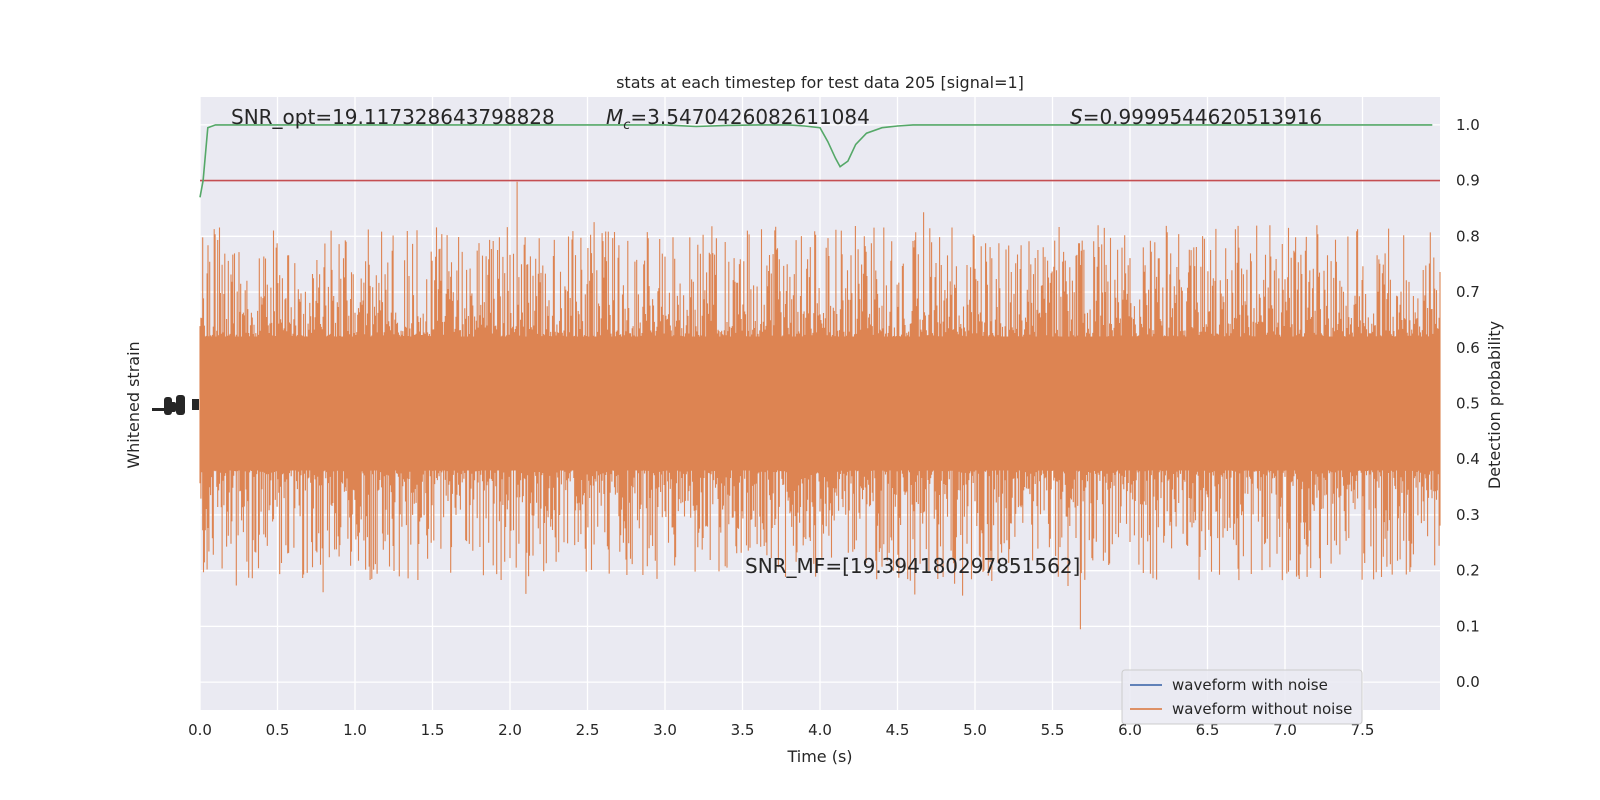 The width and height of the screenshot is (1600, 800). What do you see at coordinates (898, 730) in the screenshot?
I see `x-tick-label: 4.5` at bounding box center [898, 730].